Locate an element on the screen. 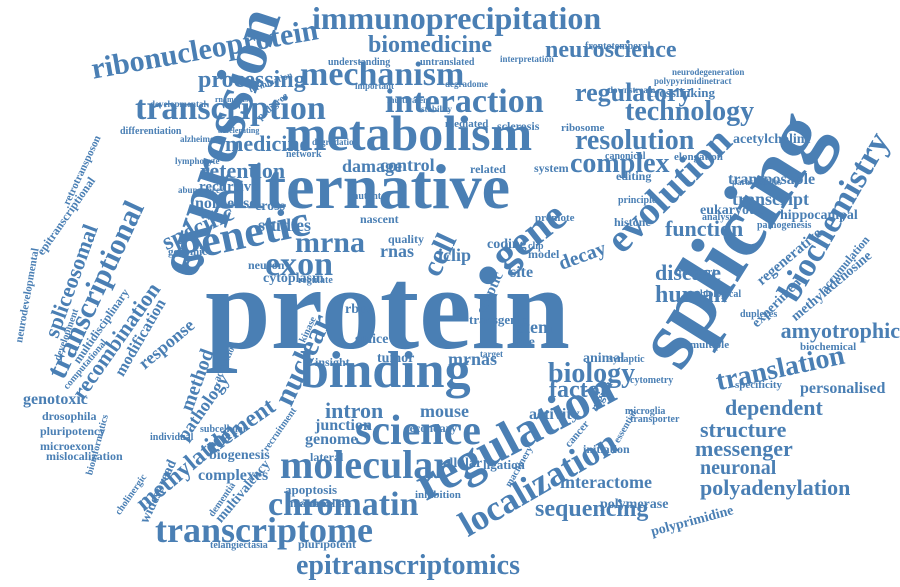  cloud-word-target: target is located at coordinates (491, 354).